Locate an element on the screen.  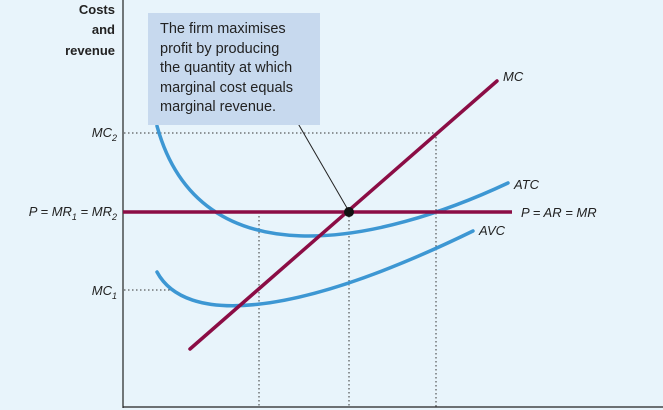
avc-curve is located at coordinates (315, 268).